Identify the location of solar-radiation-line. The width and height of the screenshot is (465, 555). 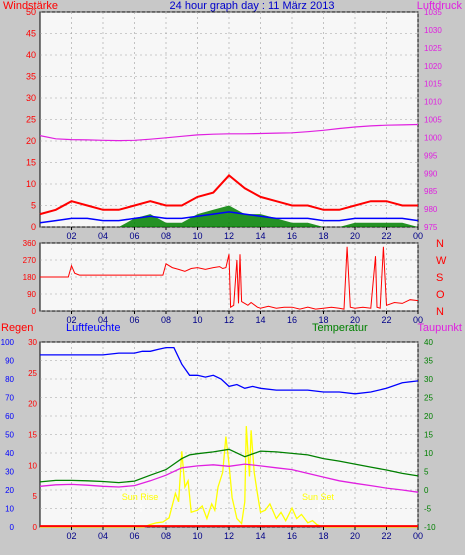
(229, 477).